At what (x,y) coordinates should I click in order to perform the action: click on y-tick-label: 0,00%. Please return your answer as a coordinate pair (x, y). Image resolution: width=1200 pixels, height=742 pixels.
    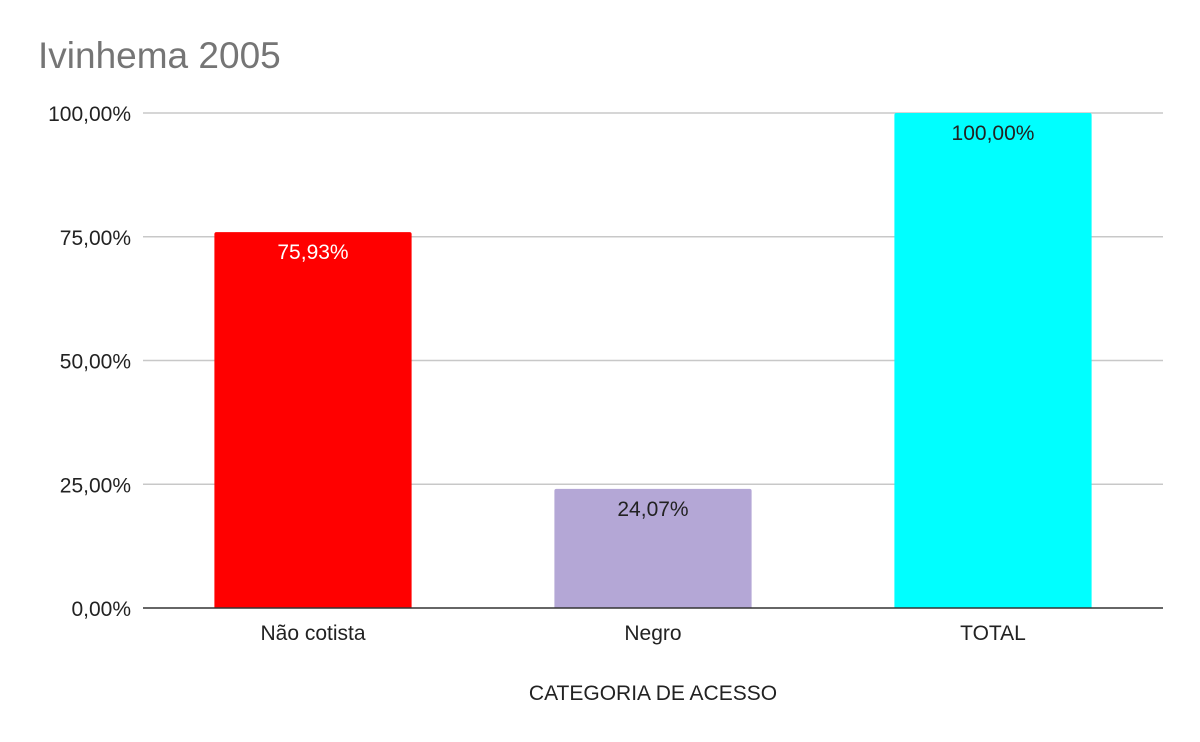
    Looking at the image, I should click on (101, 609).